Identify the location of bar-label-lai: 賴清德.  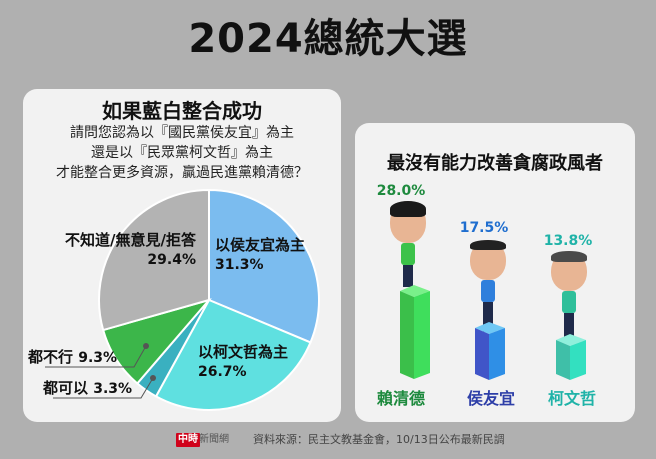
(400, 398).